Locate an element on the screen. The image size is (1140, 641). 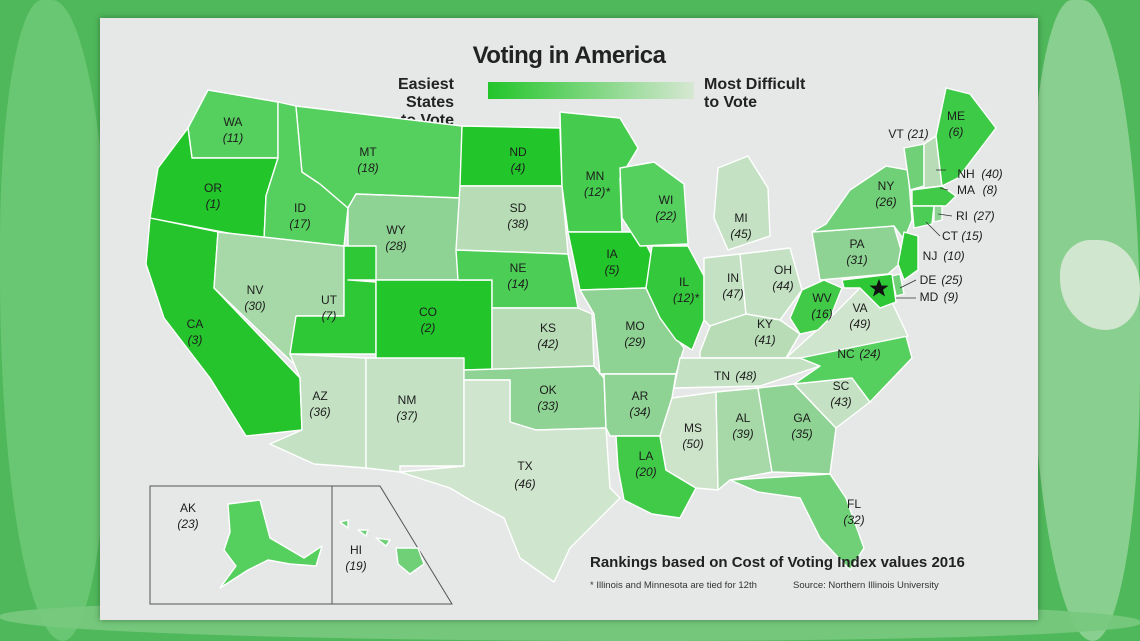
state-label-wv: WV is located at coordinates (821, 298).